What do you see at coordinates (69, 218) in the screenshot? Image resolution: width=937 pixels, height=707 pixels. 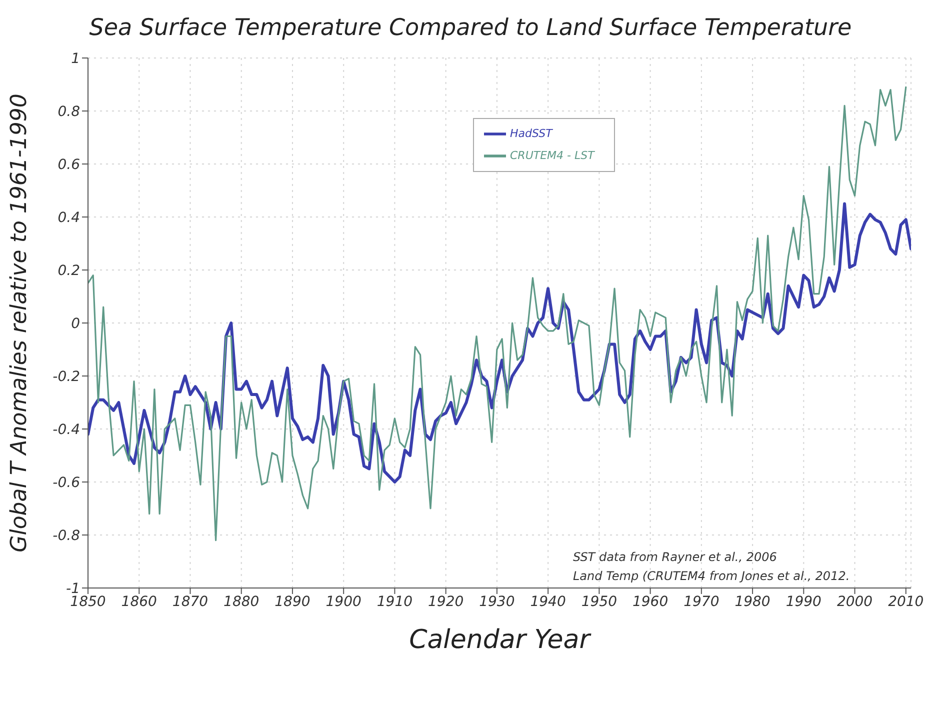 I see `y-tick-label: 0.4` at bounding box center [69, 218].